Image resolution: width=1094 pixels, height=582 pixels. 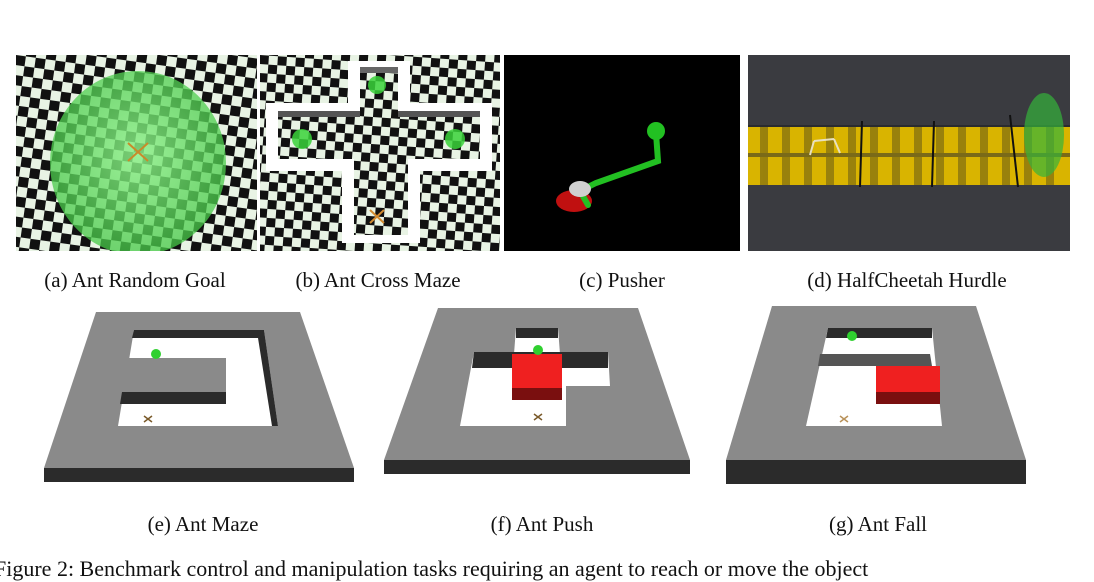 I want to click on caption-d: (d) HalfCheetah Hurdle, so click(x=907, y=280).